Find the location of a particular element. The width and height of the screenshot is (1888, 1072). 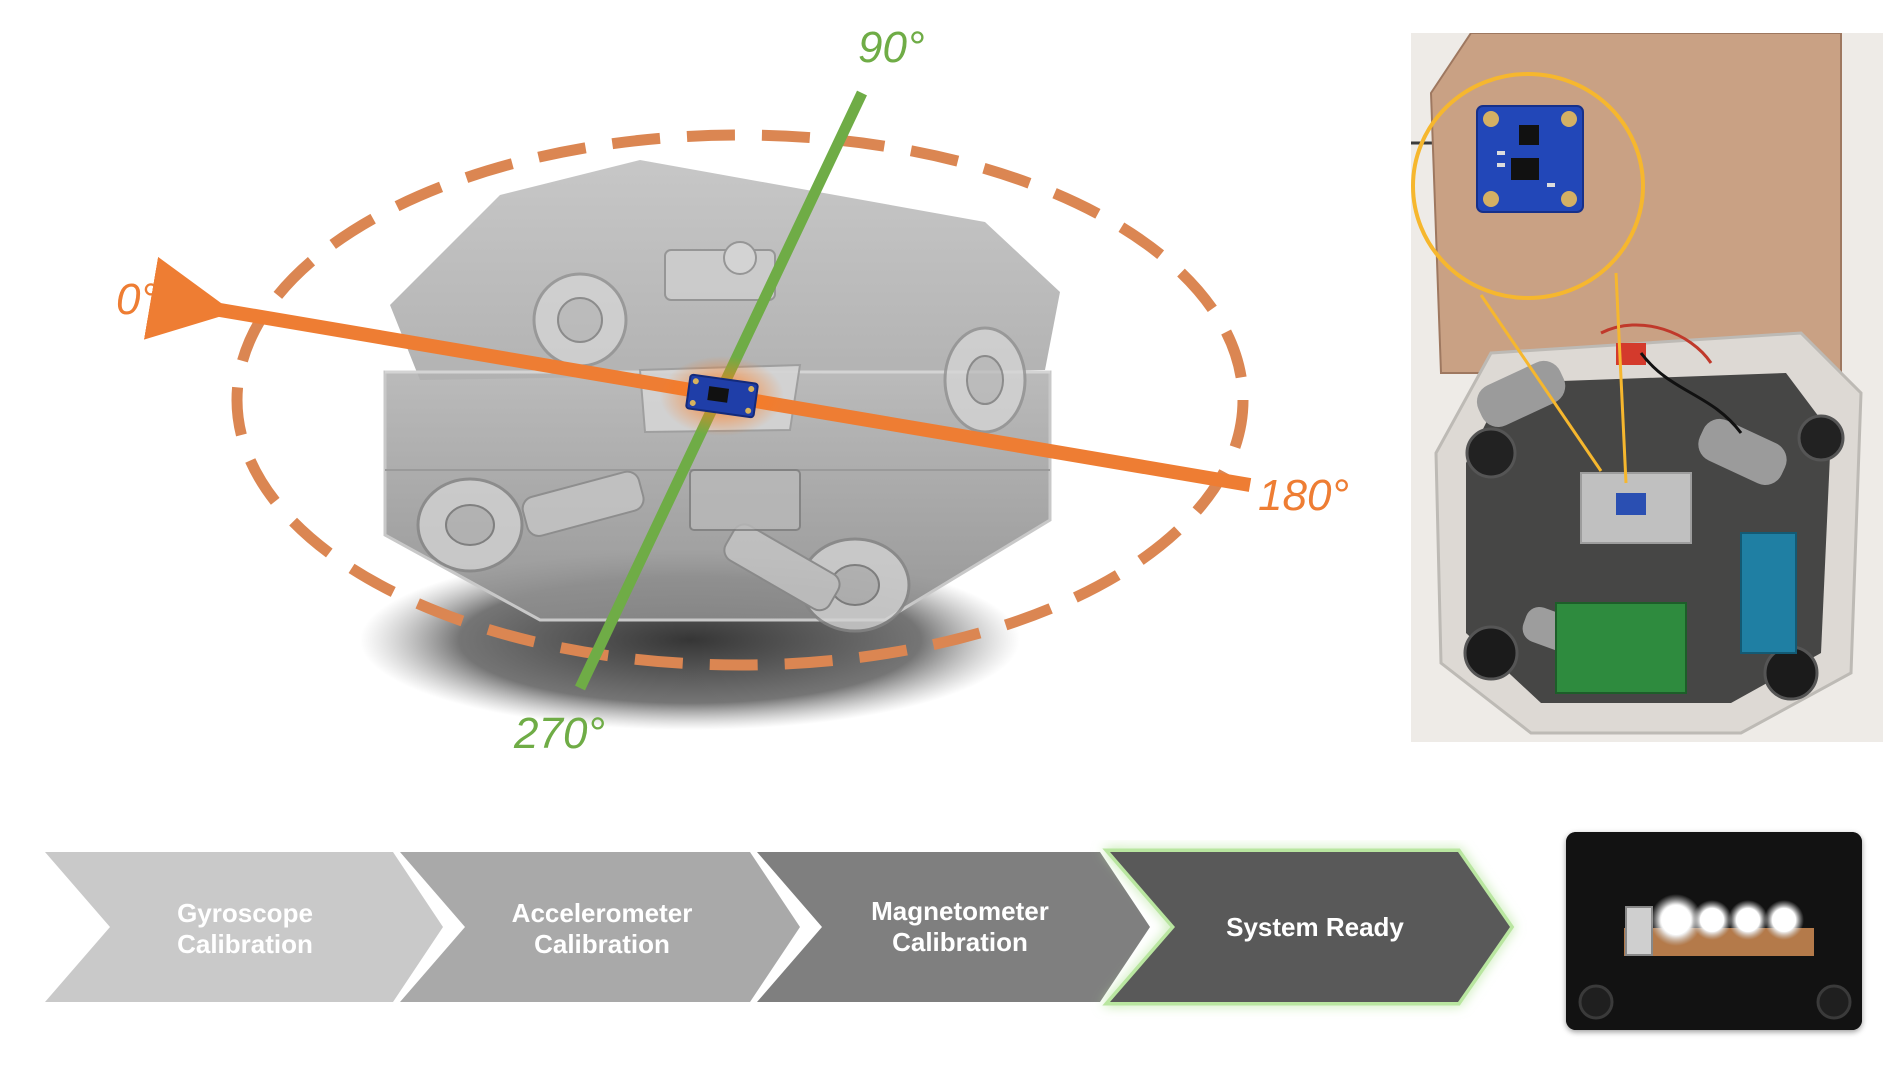

step-accelerometer-line1: Accelerometer is located at coordinates (602, 913).